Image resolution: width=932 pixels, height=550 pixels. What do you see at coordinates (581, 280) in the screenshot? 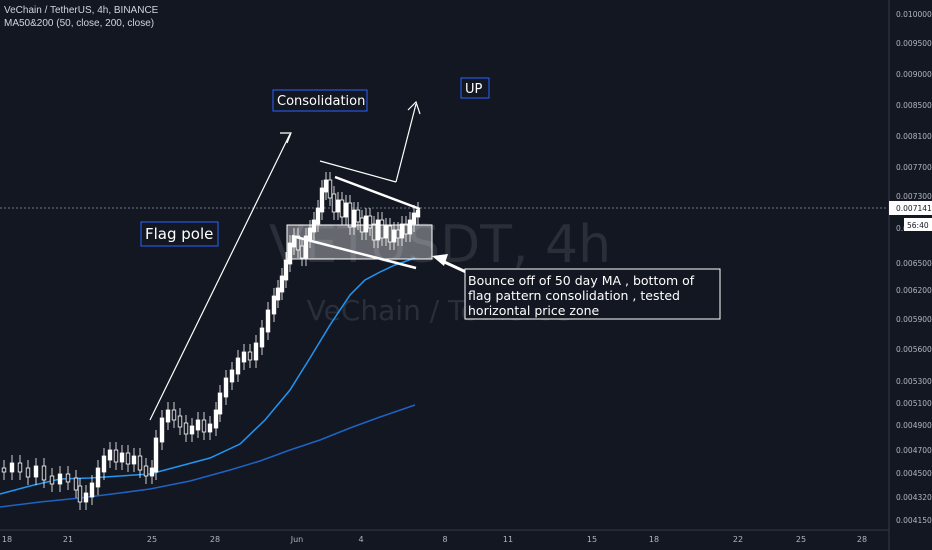
I see `note-line-1: Bounce off of 50 day MA , bottom of` at bounding box center [581, 280].